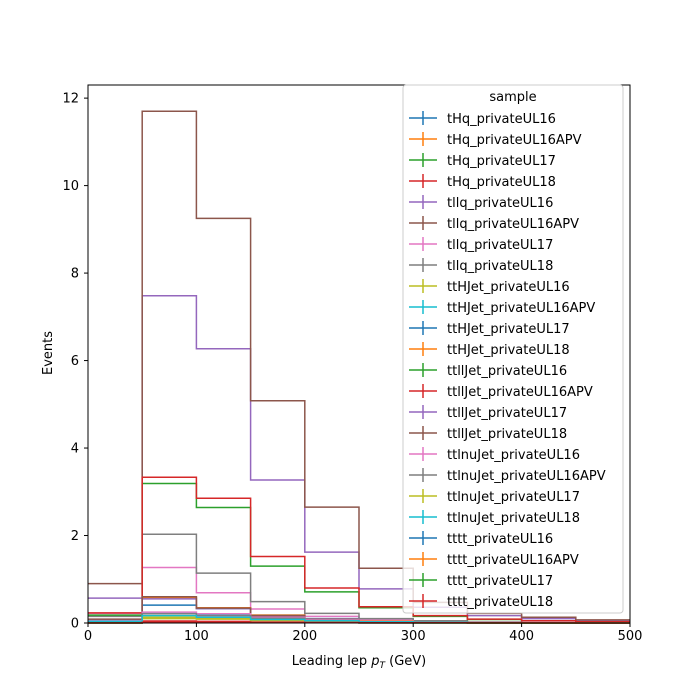 The width and height of the screenshot is (700, 700). I want to click on legend-label: ttllJet_privateUL16APV, so click(520, 392).